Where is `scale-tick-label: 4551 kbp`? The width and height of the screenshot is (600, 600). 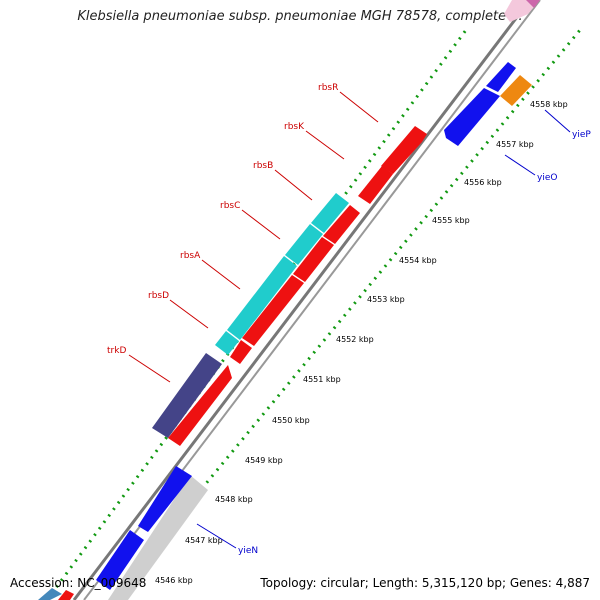 scale-tick-label: 4551 kbp is located at coordinates (322, 379).